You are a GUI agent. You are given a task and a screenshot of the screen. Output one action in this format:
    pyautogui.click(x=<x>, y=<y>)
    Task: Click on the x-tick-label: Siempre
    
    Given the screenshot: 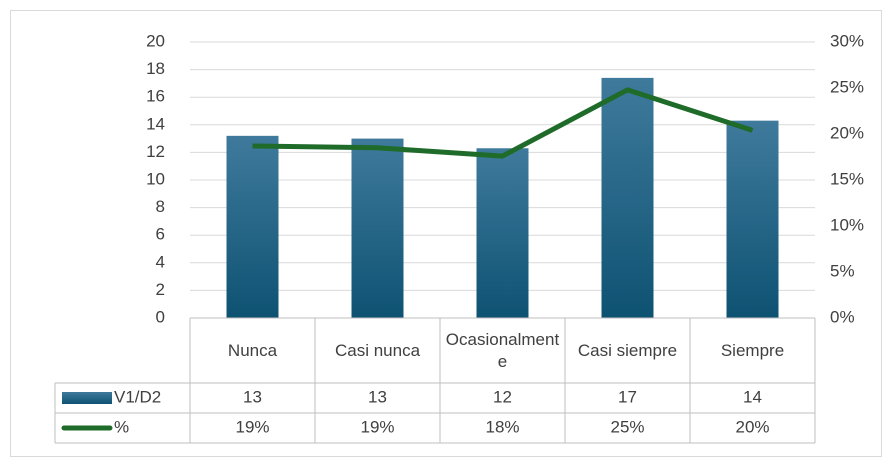 What is the action you would take?
    pyautogui.click(x=752, y=350)
    